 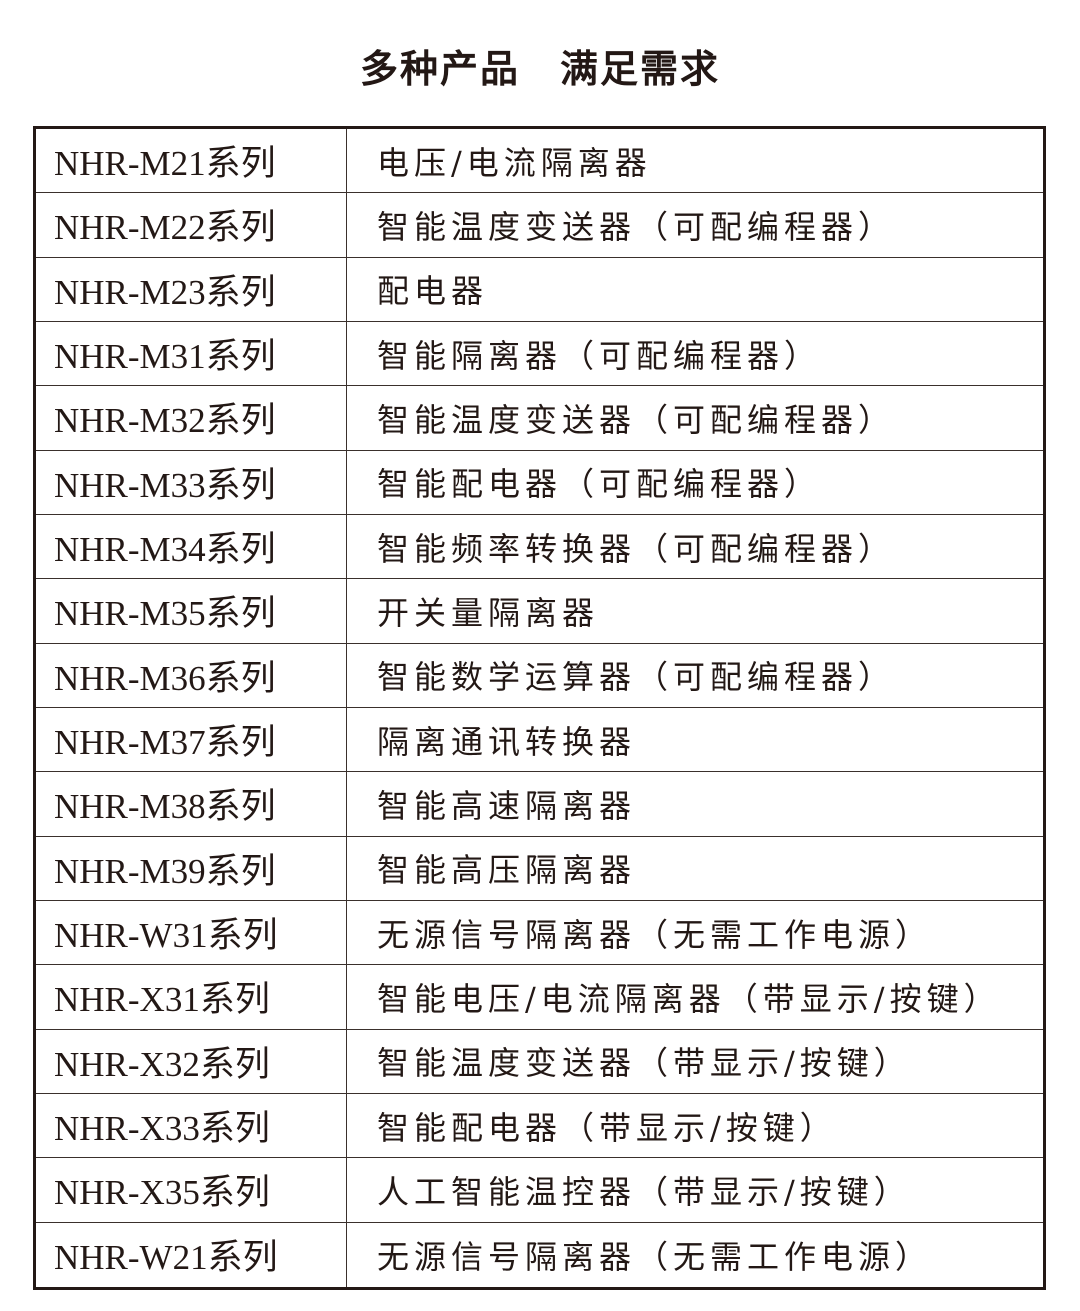 I want to click on series-cell: NHR-X35系列, so click(x=191, y=1190).